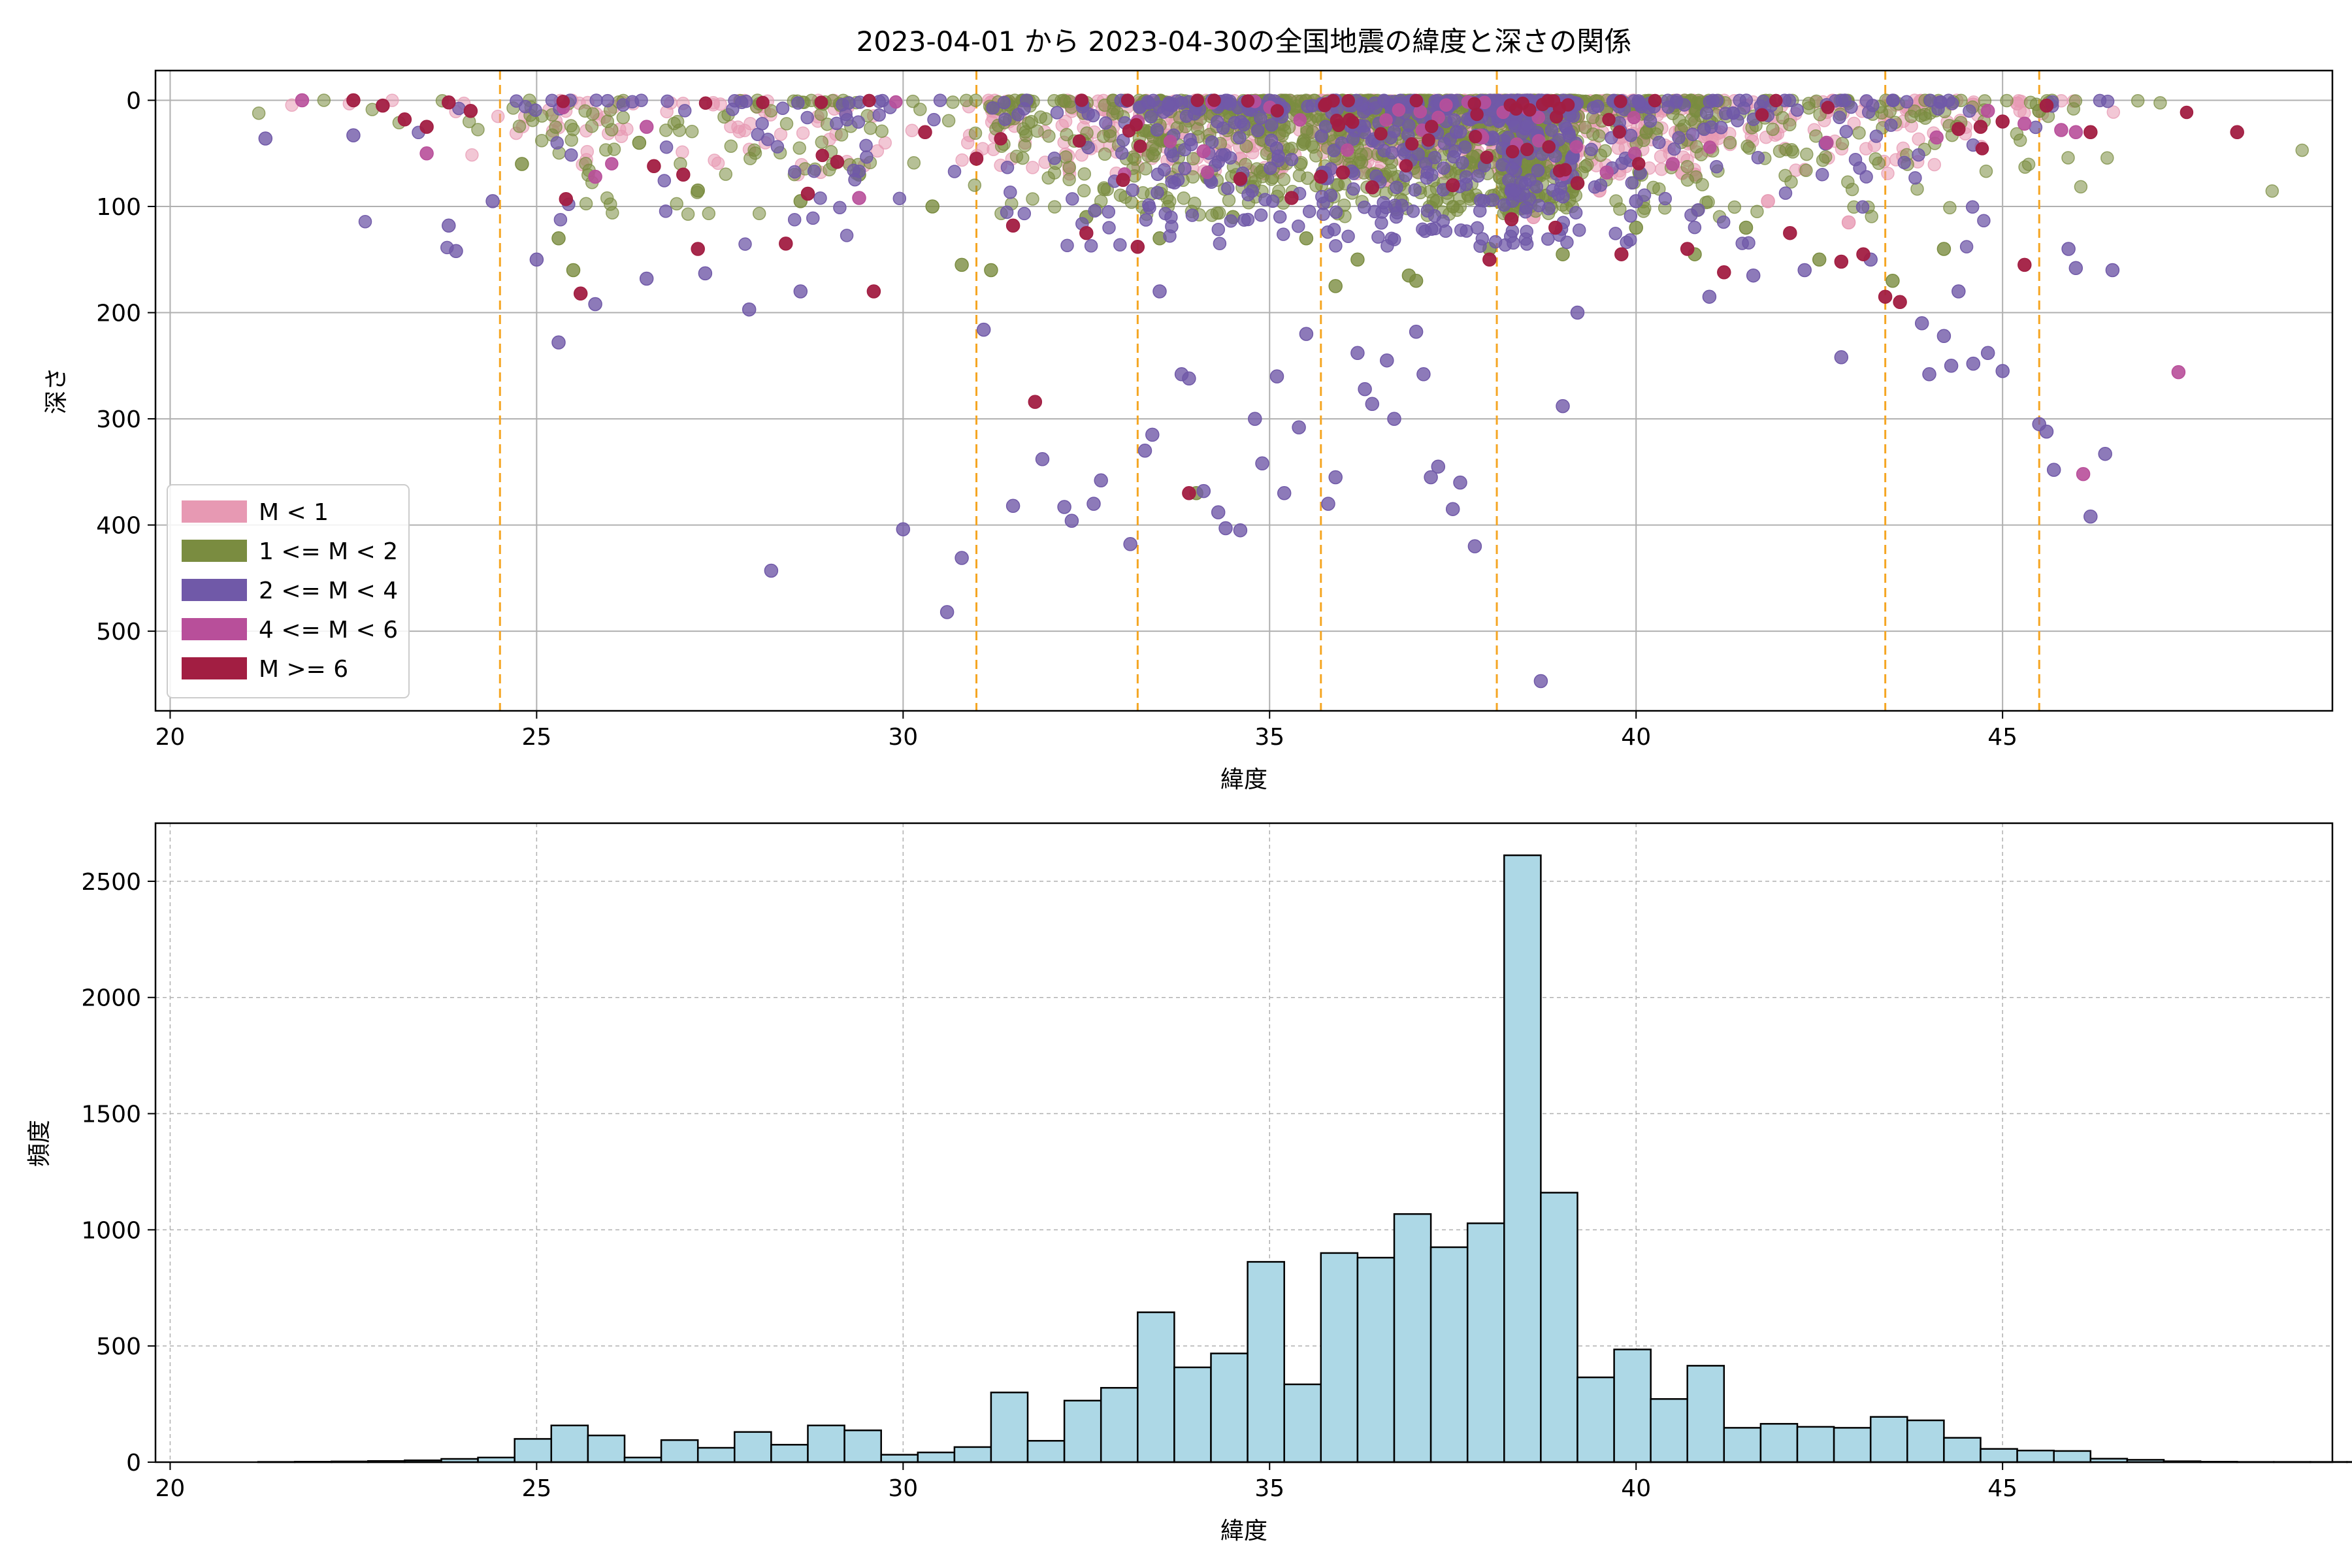 The width and height of the screenshot is (2352, 1568). Describe the element at coordinates (903, 737) in the screenshot. I see `scatter-x-tick-label: 30` at that location.